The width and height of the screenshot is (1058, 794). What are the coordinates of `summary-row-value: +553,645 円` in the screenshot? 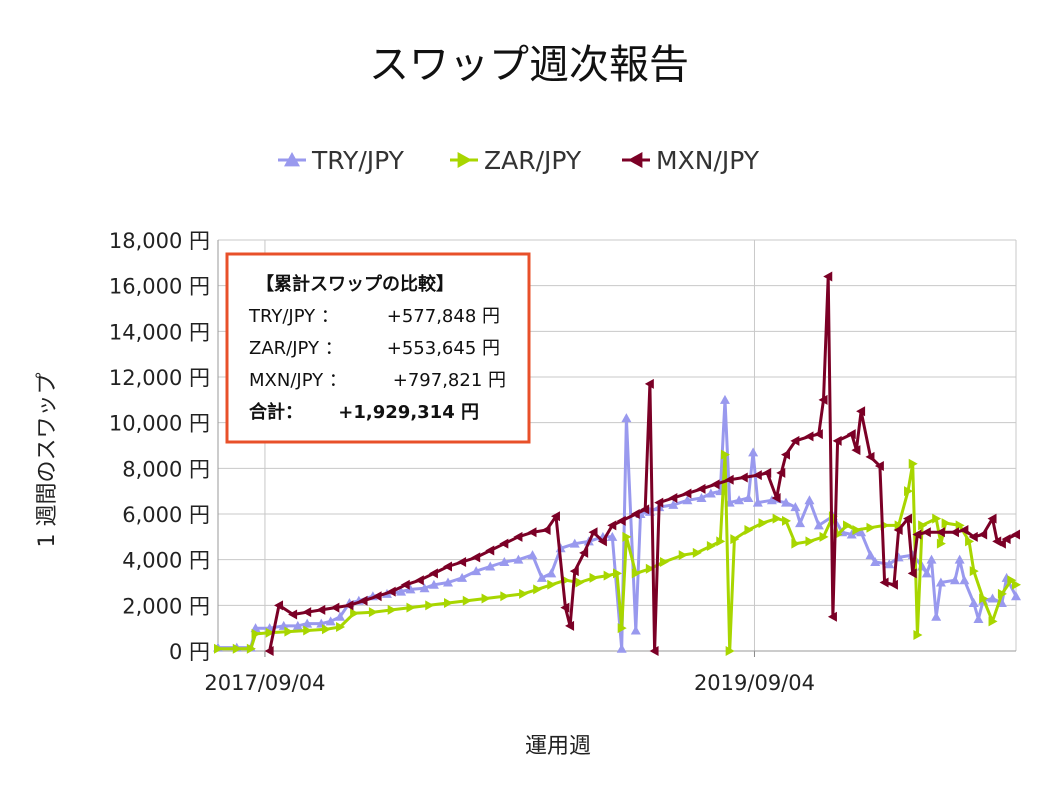 It's located at (443, 348).